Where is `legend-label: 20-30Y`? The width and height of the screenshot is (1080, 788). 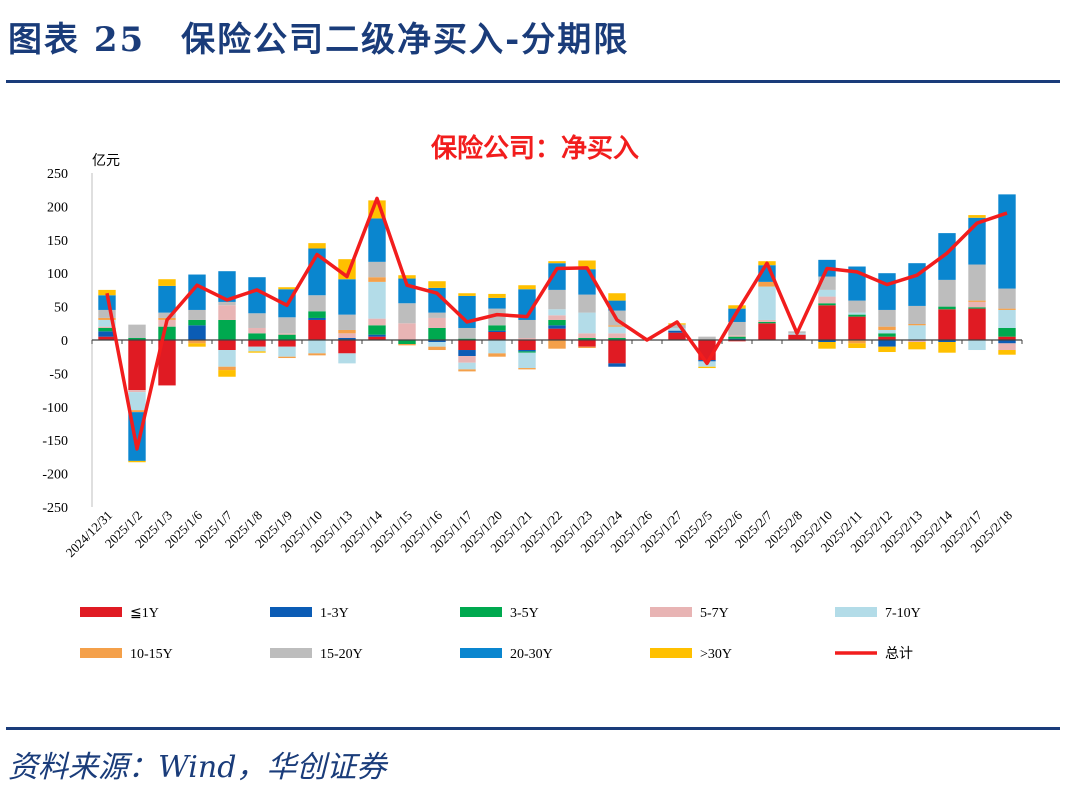 legend-label: 20-30Y is located at coordinates (531, 654).